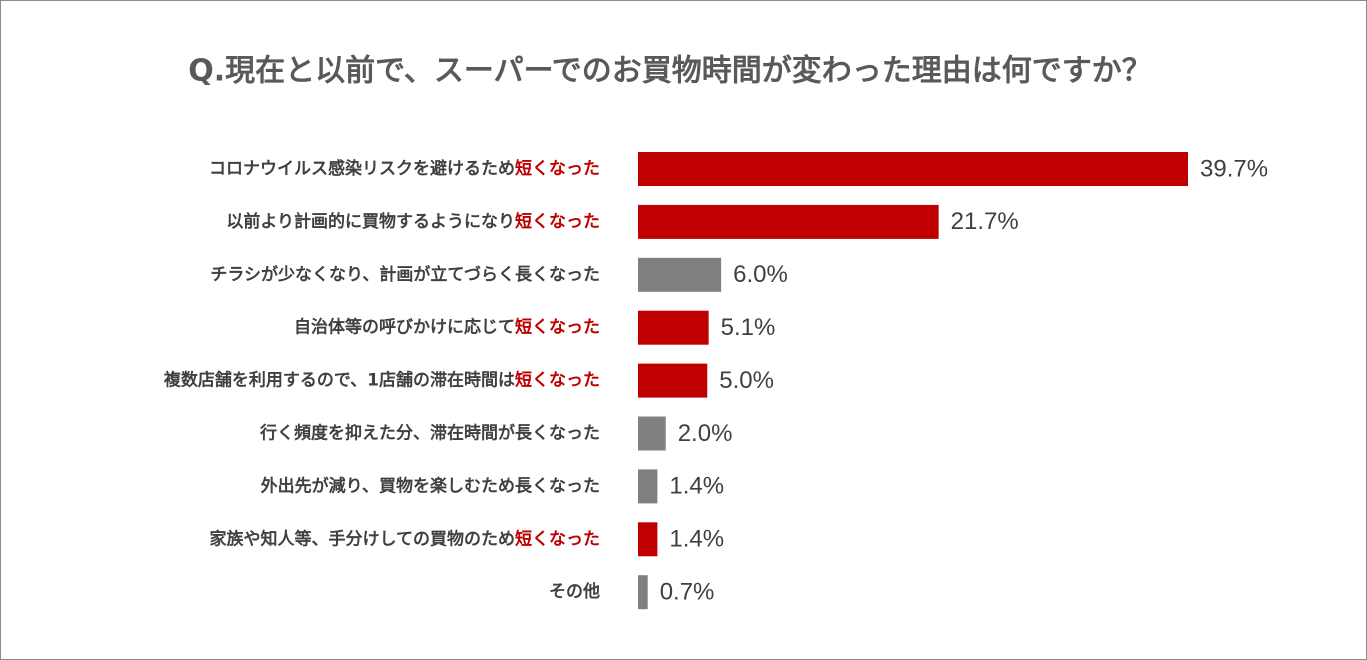 This screenshot has width=1367, height=660. What do you see at coordinates (404, 327) in the screenshot?
I see `label-text: 自治体等の呼びかけに応じて` at bounding box center [404, 327].